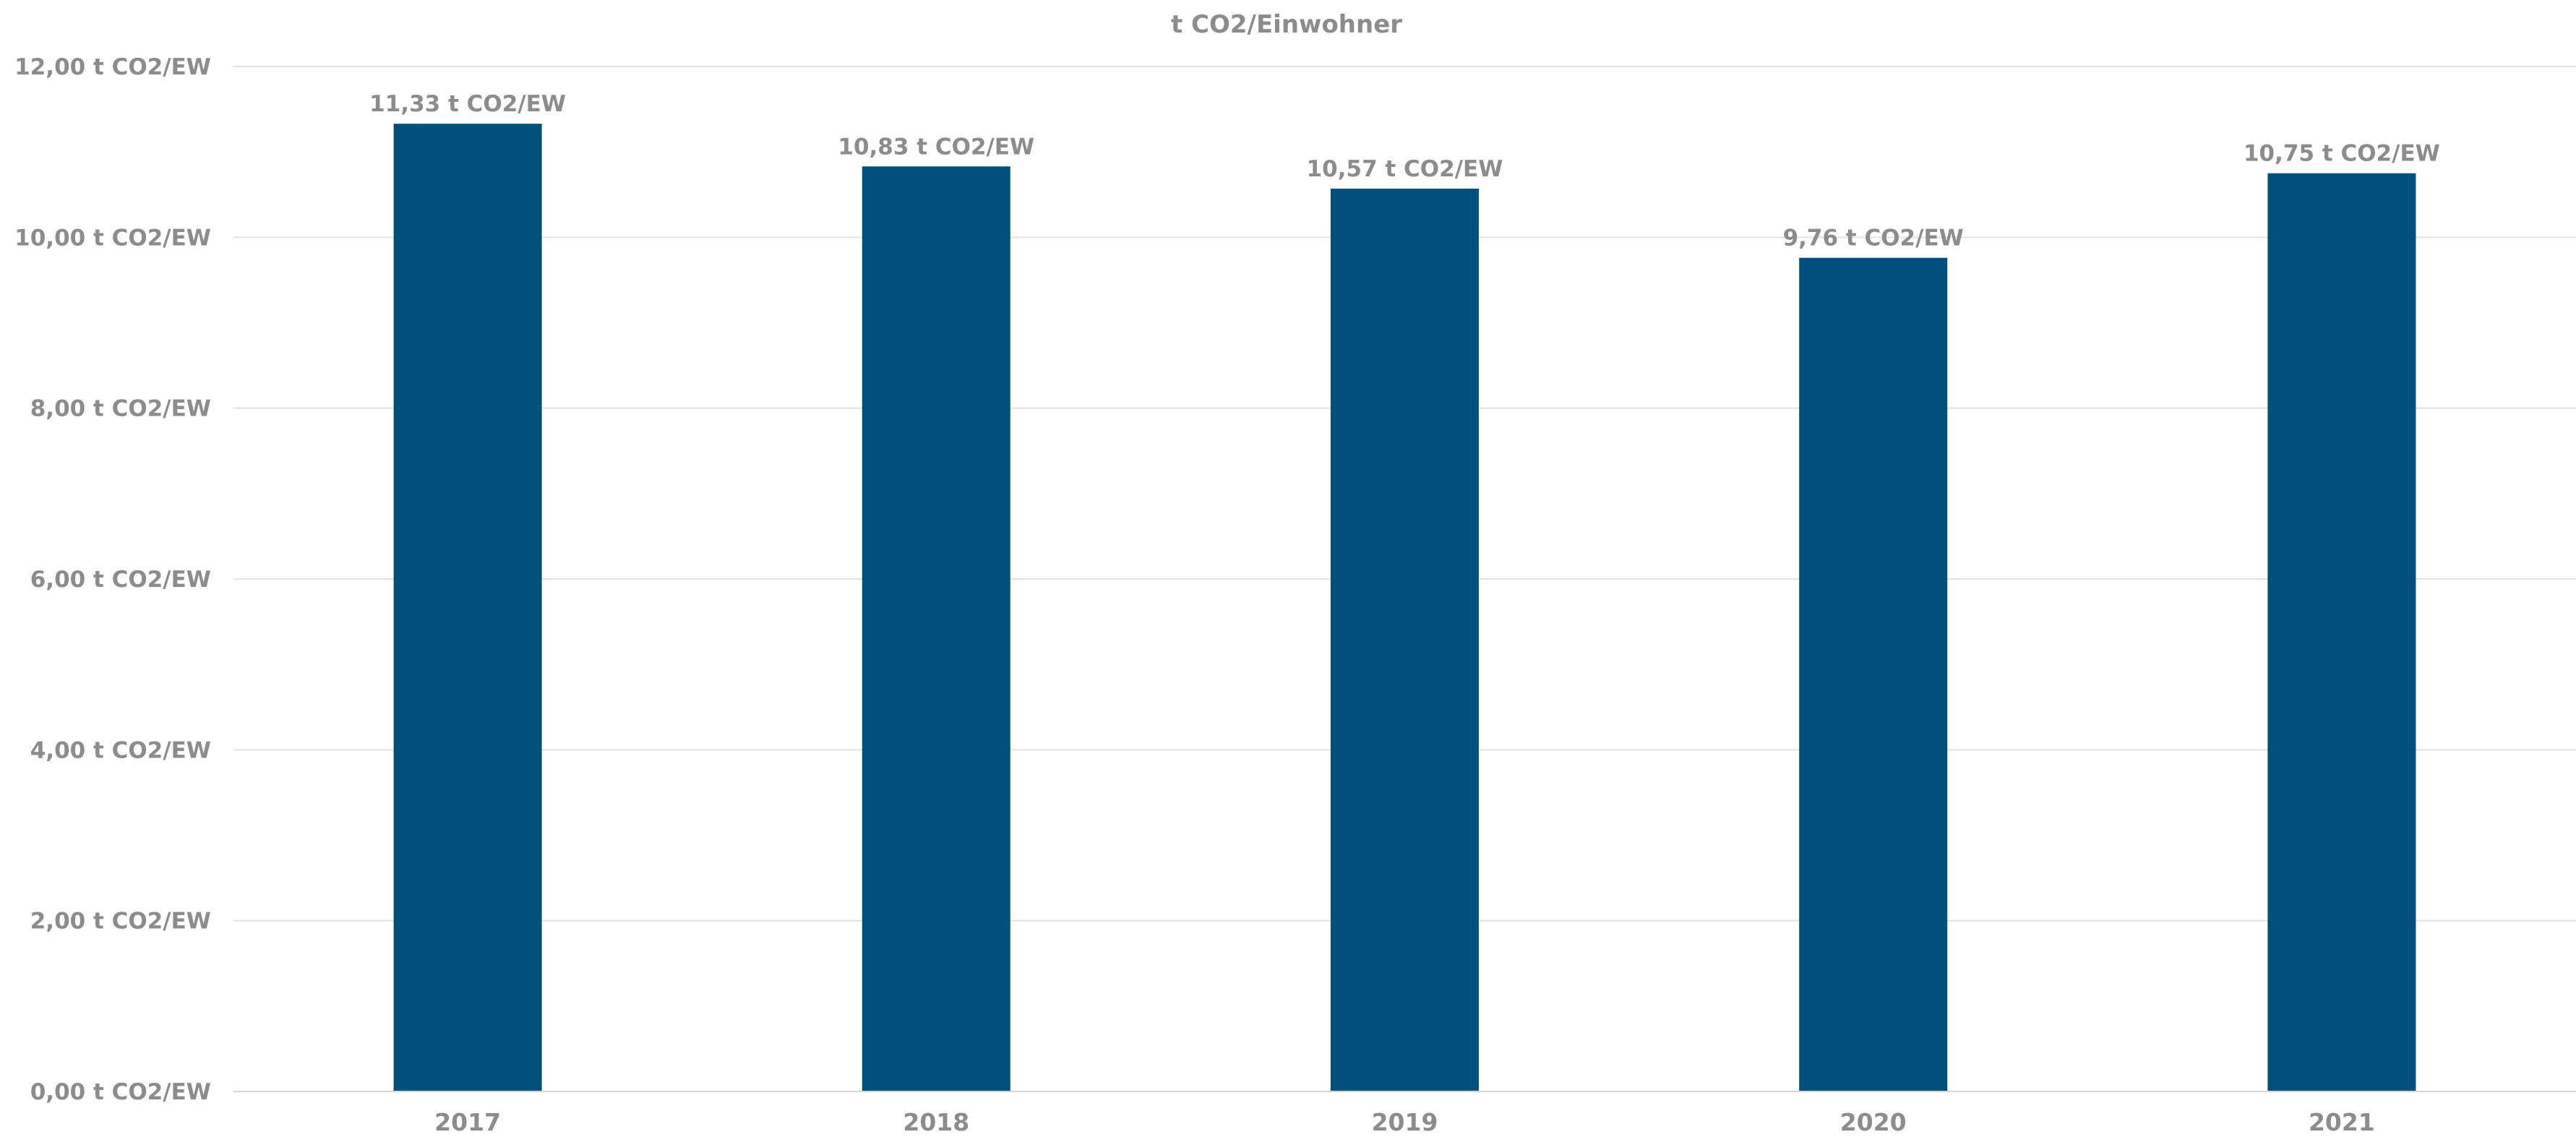  What do you see at coordinates (113, 67) in the screenshot?
I see `y-tick-label: 12,00 t CO2/EW` at bounding box center [113, 67].